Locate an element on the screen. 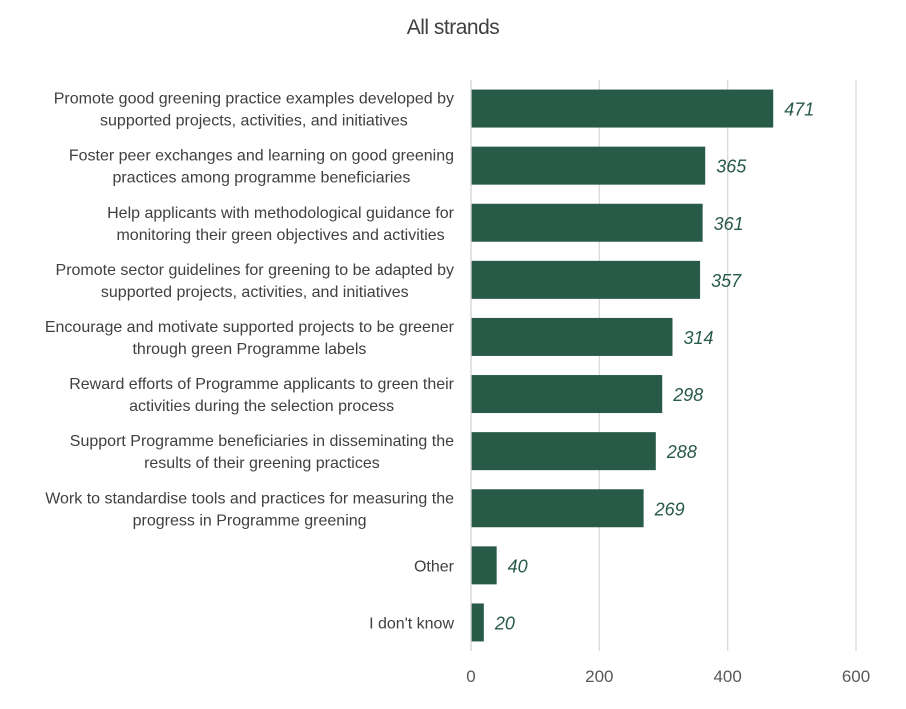  chart-title: All strands is located at coordinates (453, 27).